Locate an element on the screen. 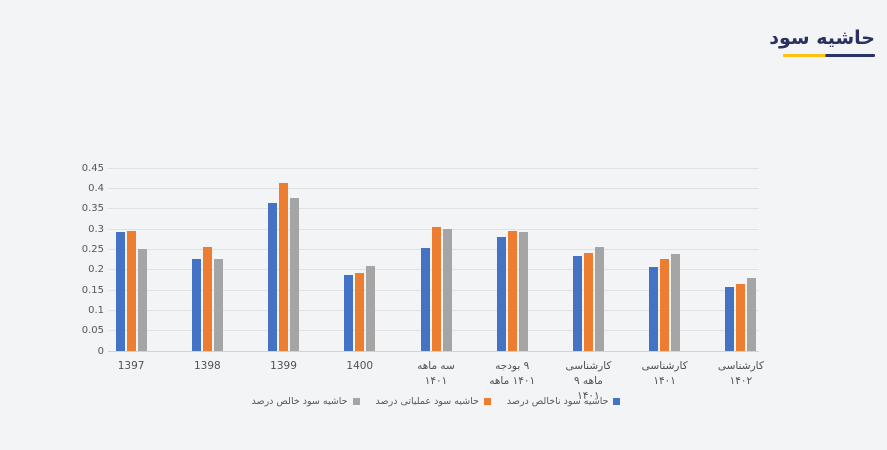 This screenshot has width=887, height=450. x-axis-label-line: ۹‎ ماهه is located at coordinates (588, 381).